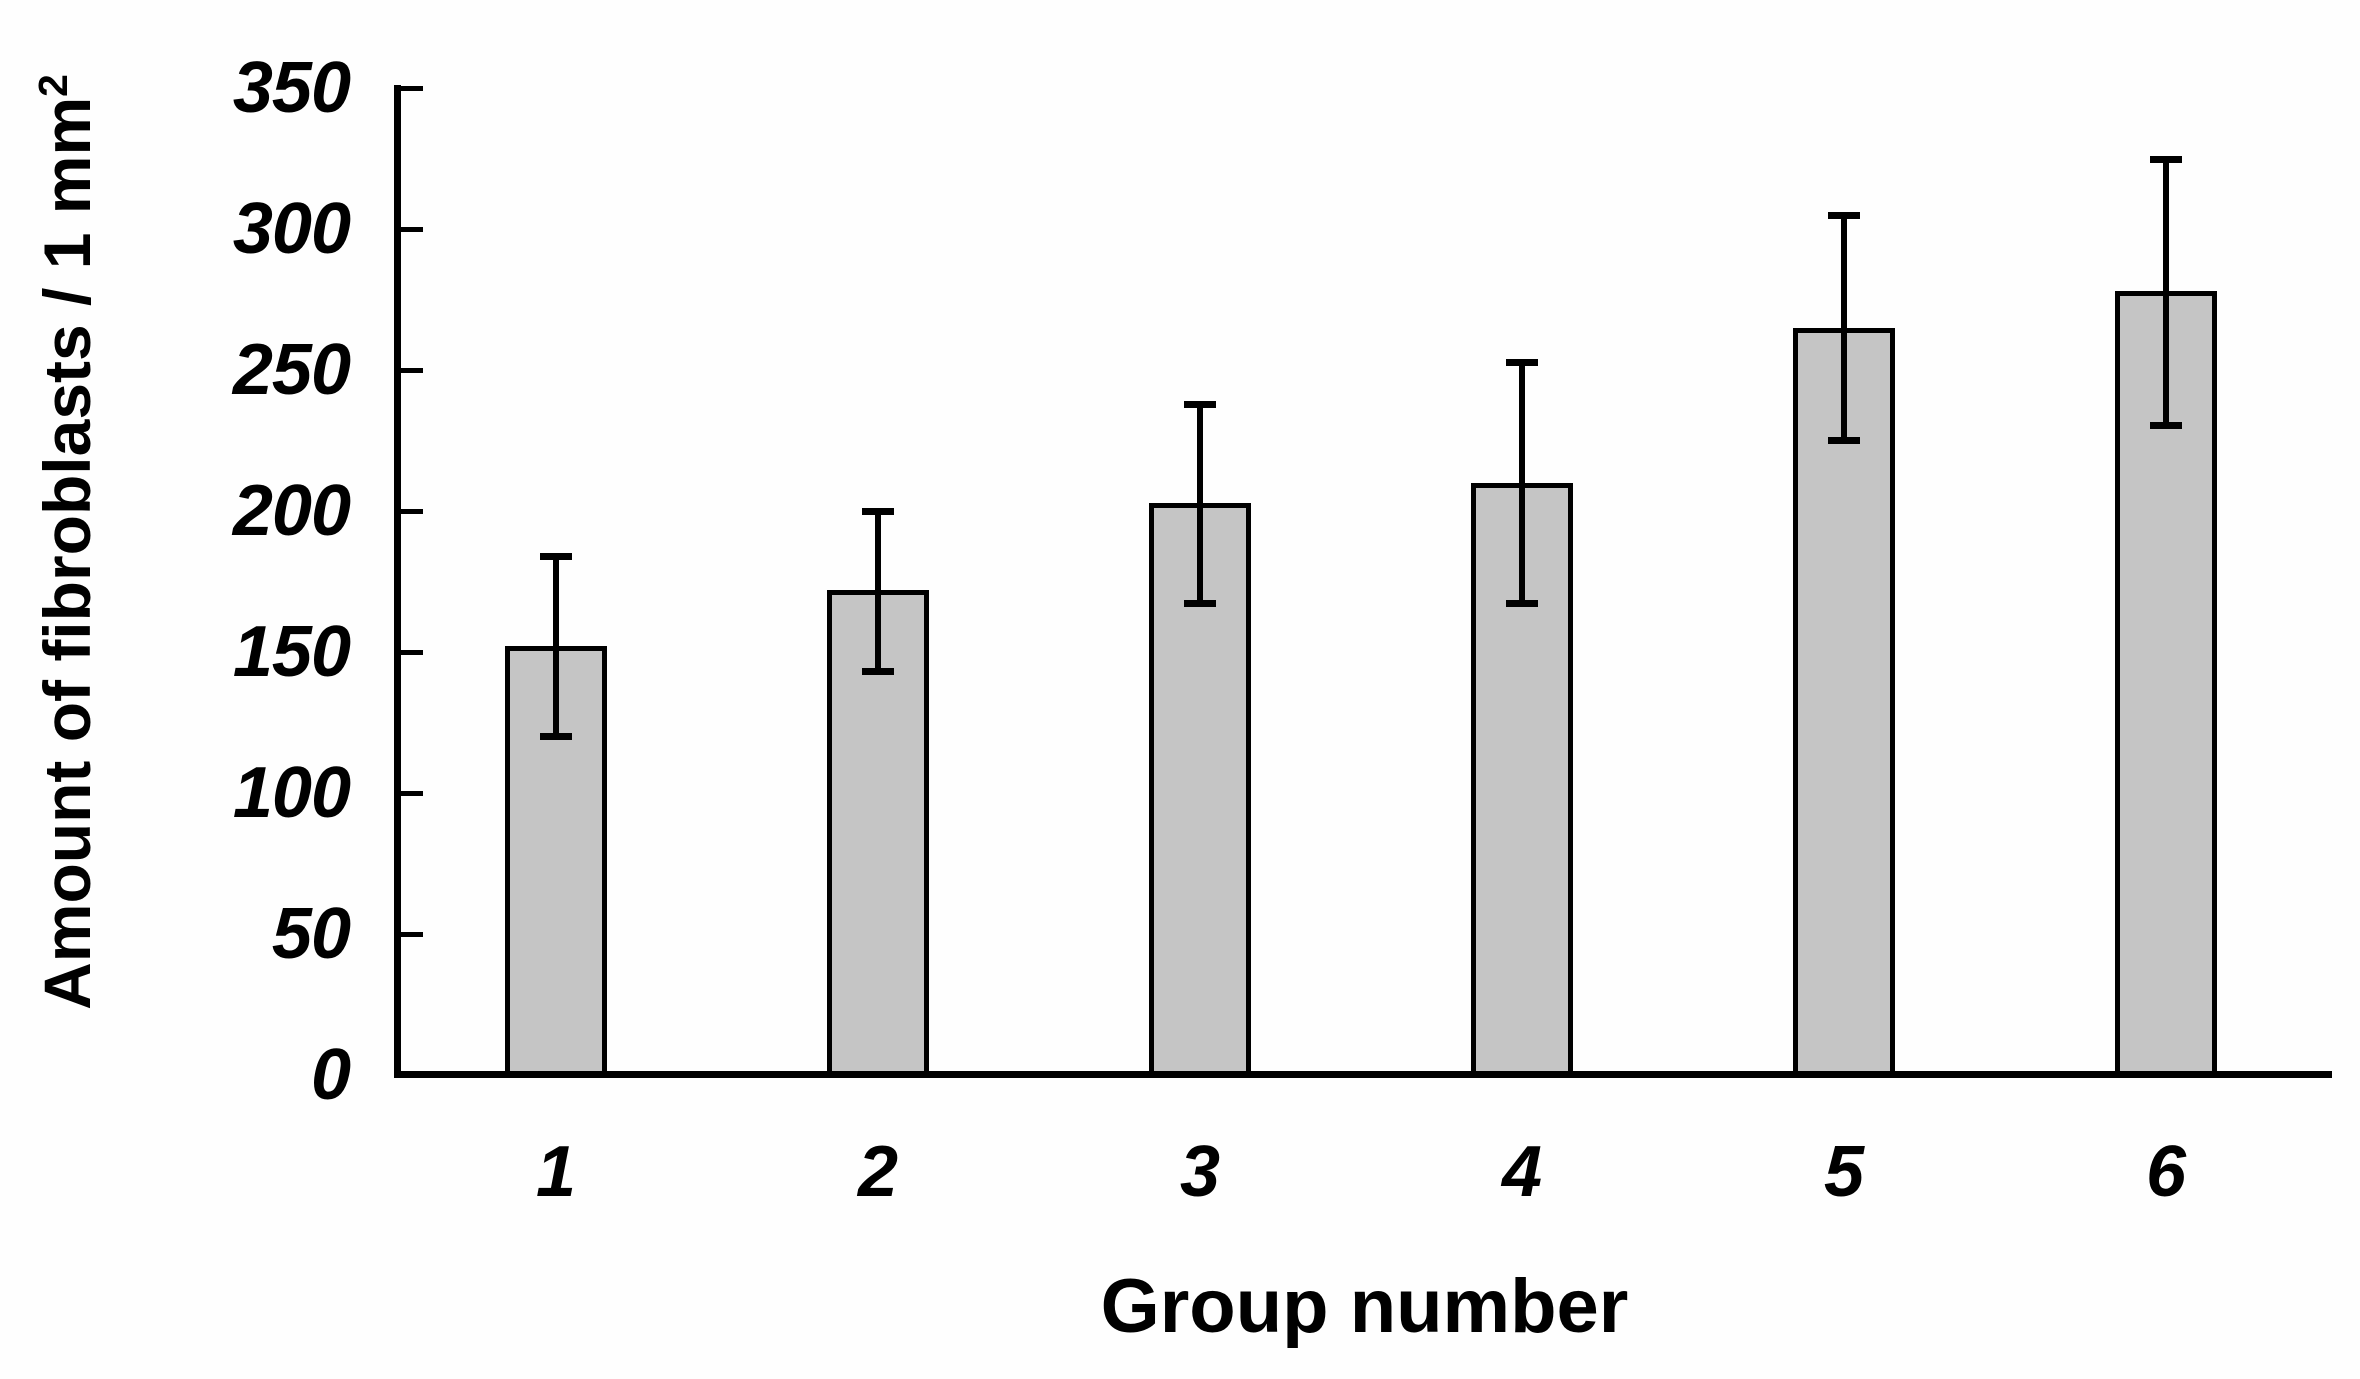  Describe the element at coordinates (397, 580) in the screenshot. I see `y-axis-line` at that location.